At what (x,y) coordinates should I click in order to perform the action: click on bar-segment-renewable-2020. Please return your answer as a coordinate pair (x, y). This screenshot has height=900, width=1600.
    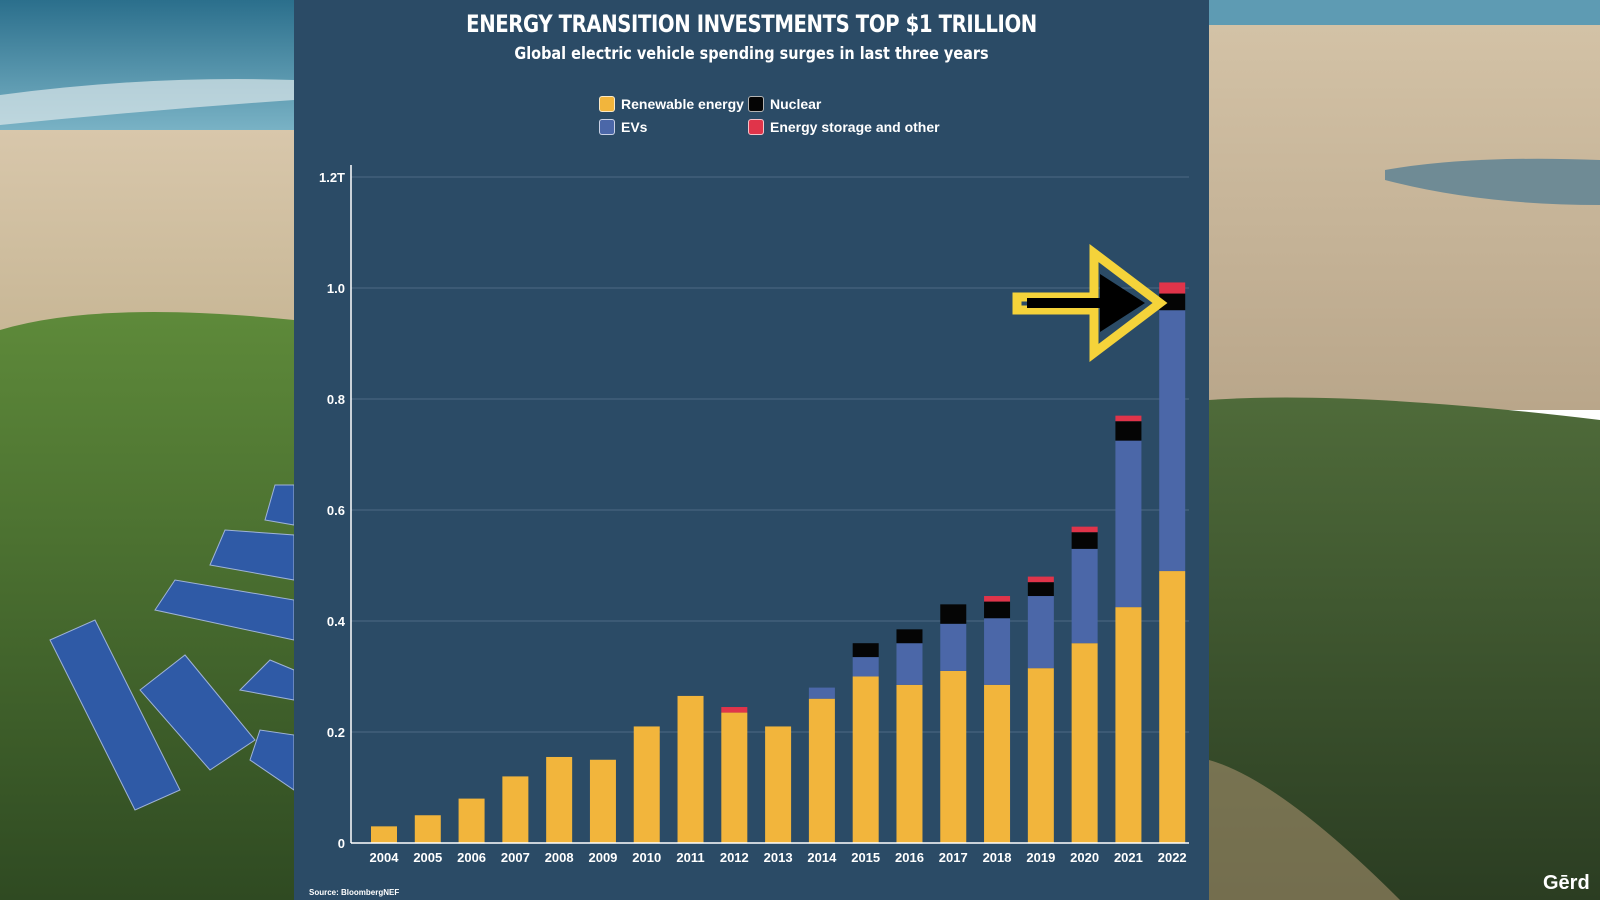
    Looking at the image, I should click on (1084, 743).